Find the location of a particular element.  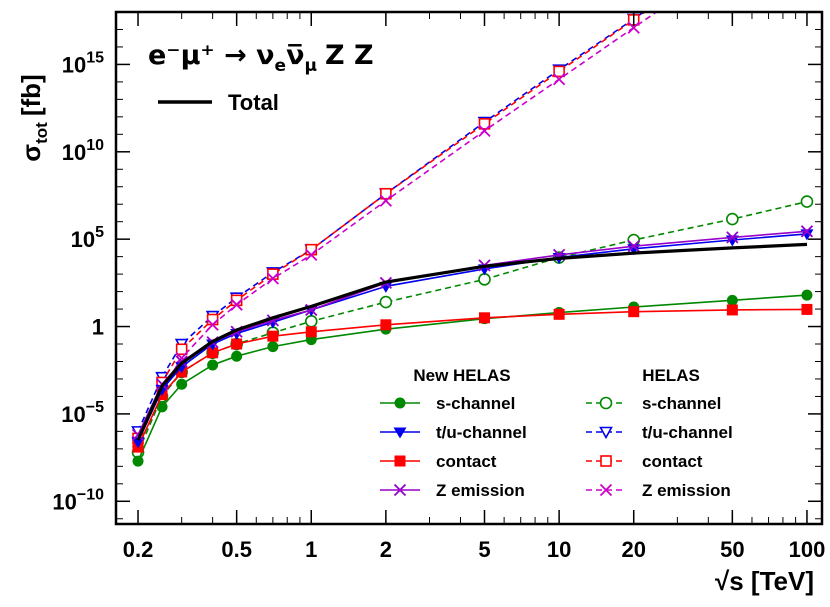

legend-entry-new-helas-s-channel: s-channel is located at coordinates (447, 403).